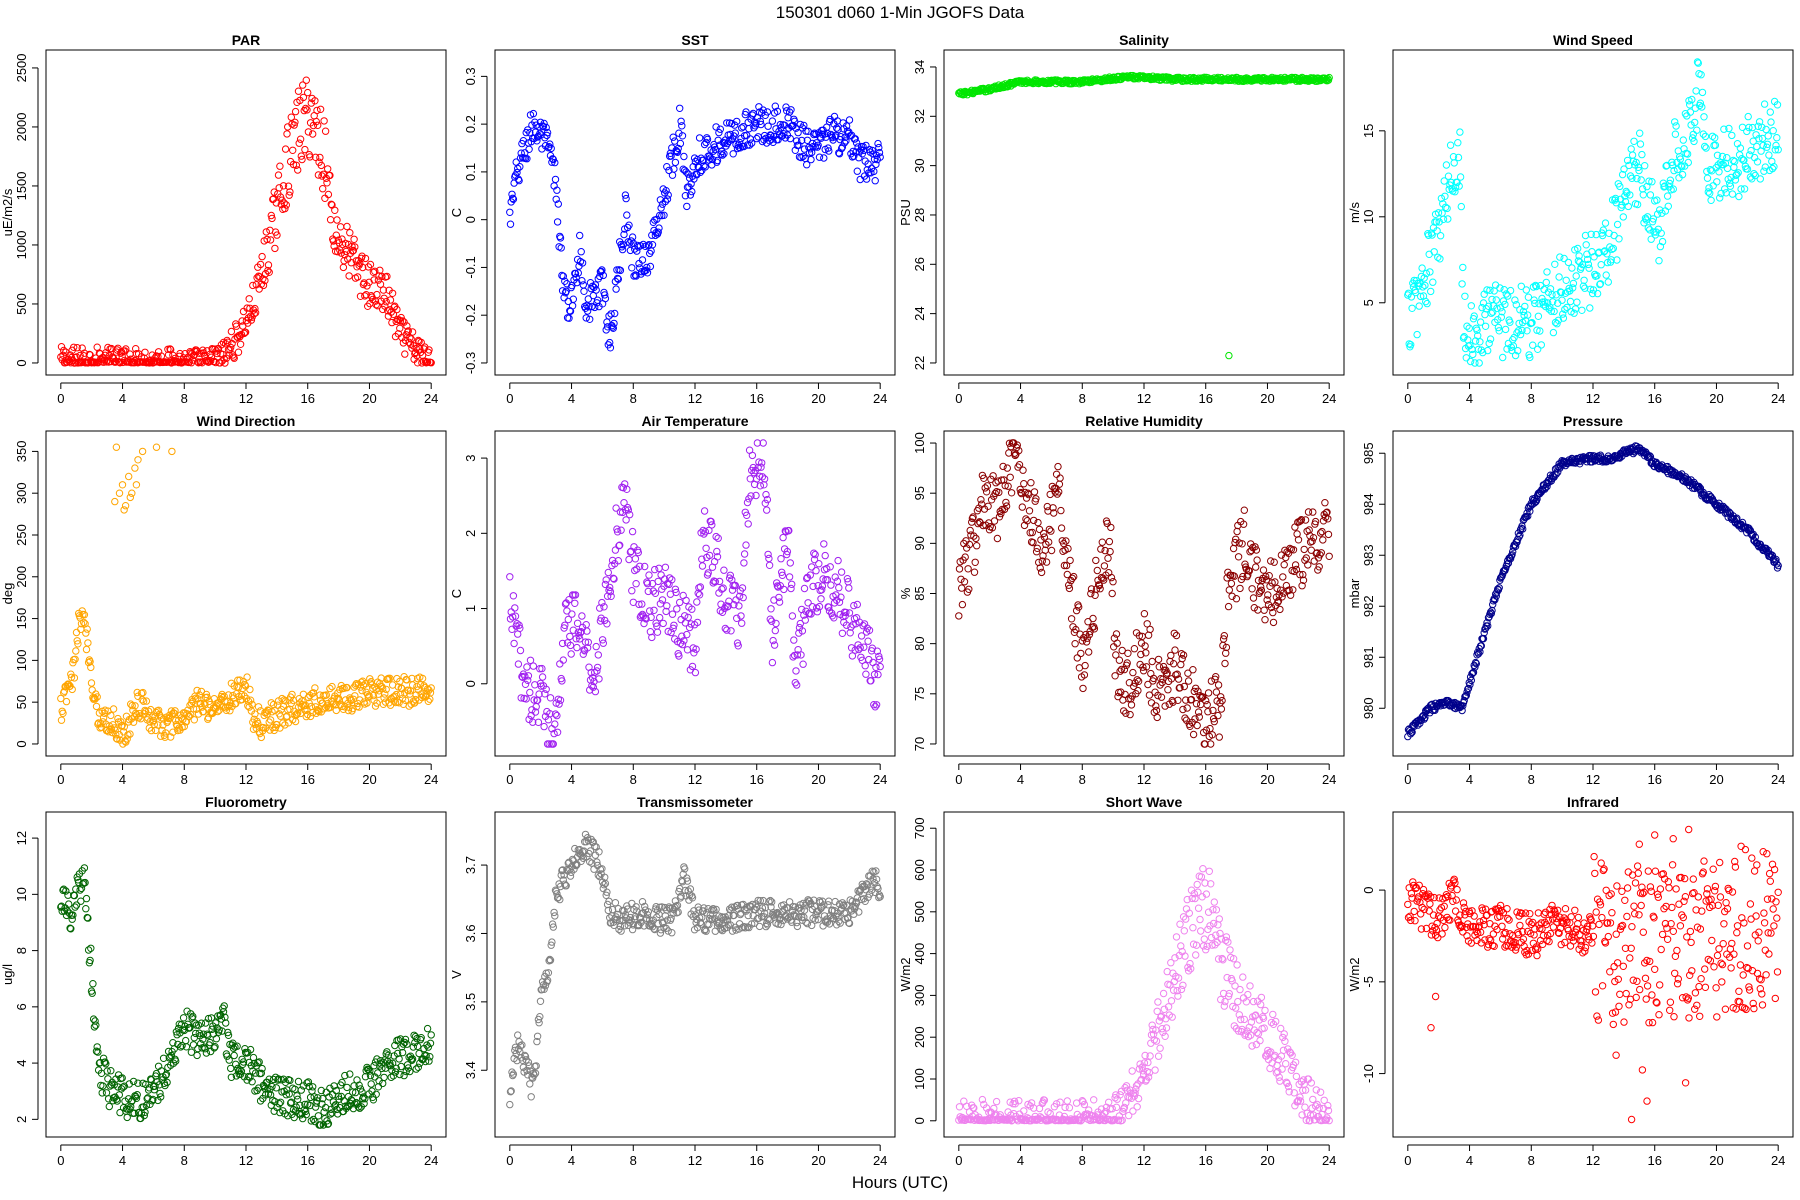  What do you see at coordinates (696, 775) in the screenshot?
I see `x-axis: 0 4 8 12 16 20 24` at bounding box center [696, 775].